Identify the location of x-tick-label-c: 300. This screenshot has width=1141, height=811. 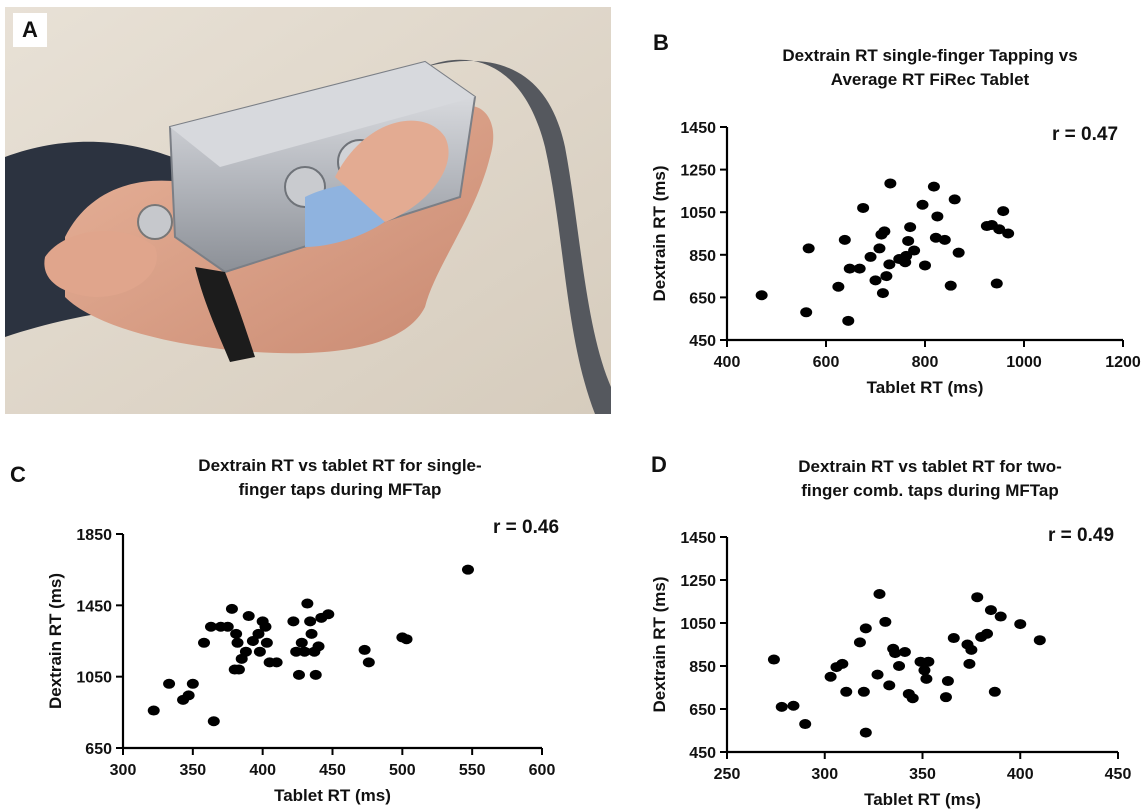
(123, 770).